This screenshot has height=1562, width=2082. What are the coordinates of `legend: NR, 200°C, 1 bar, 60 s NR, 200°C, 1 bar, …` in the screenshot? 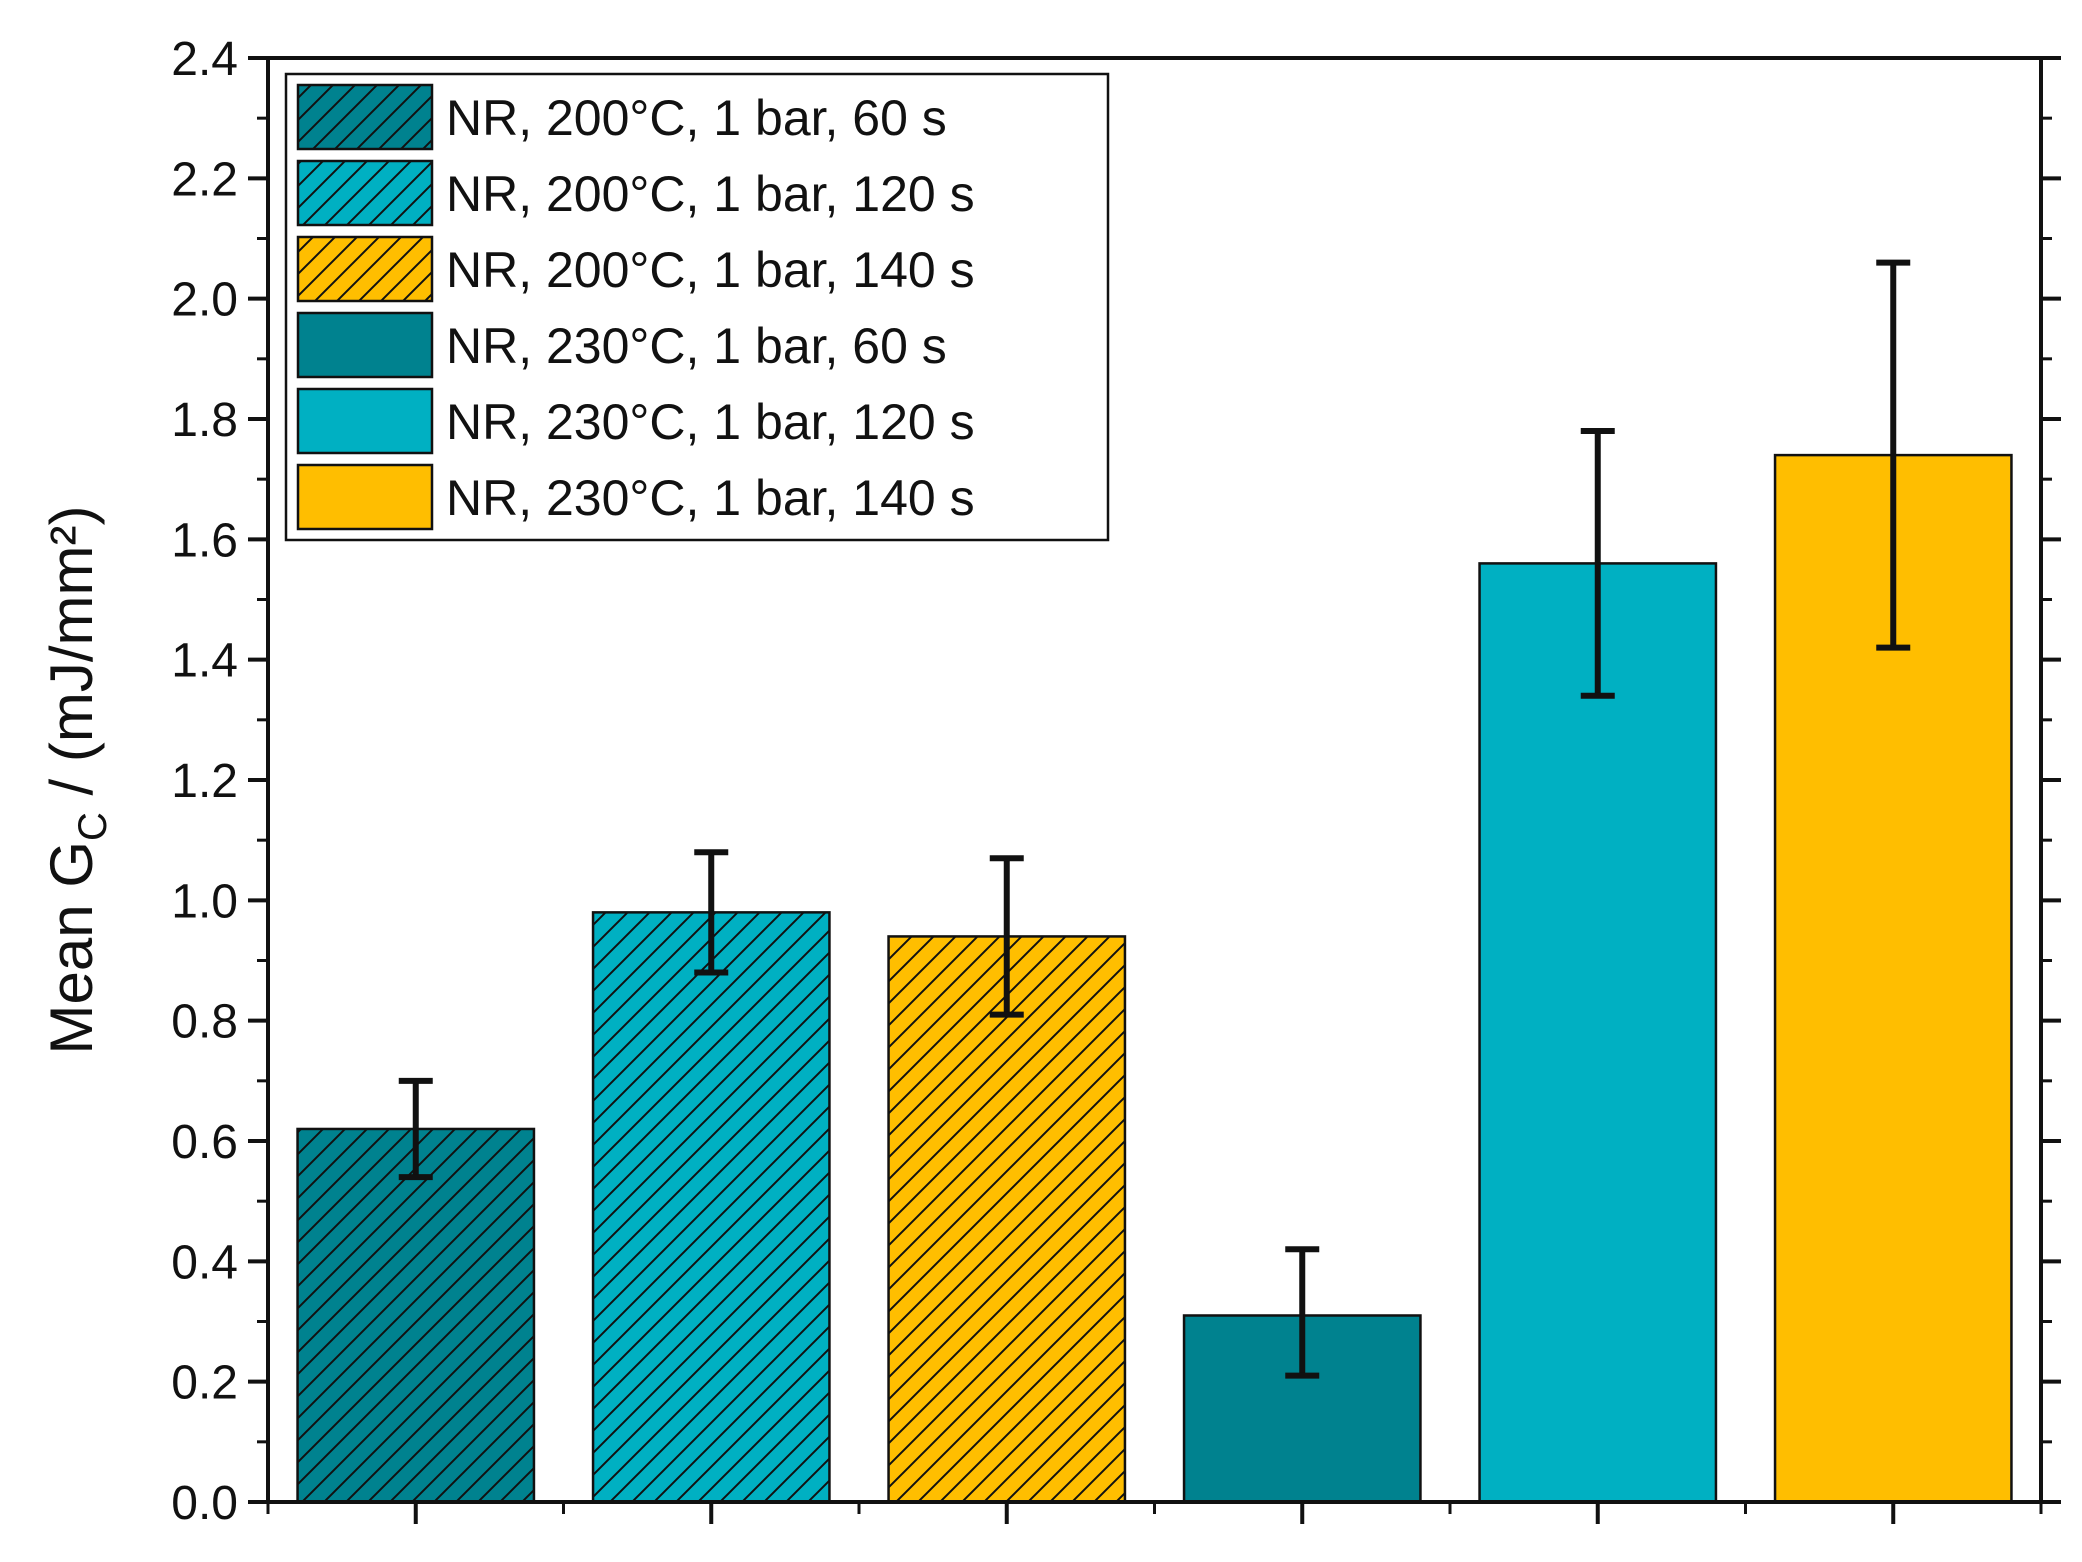 It's located at (697, 307).